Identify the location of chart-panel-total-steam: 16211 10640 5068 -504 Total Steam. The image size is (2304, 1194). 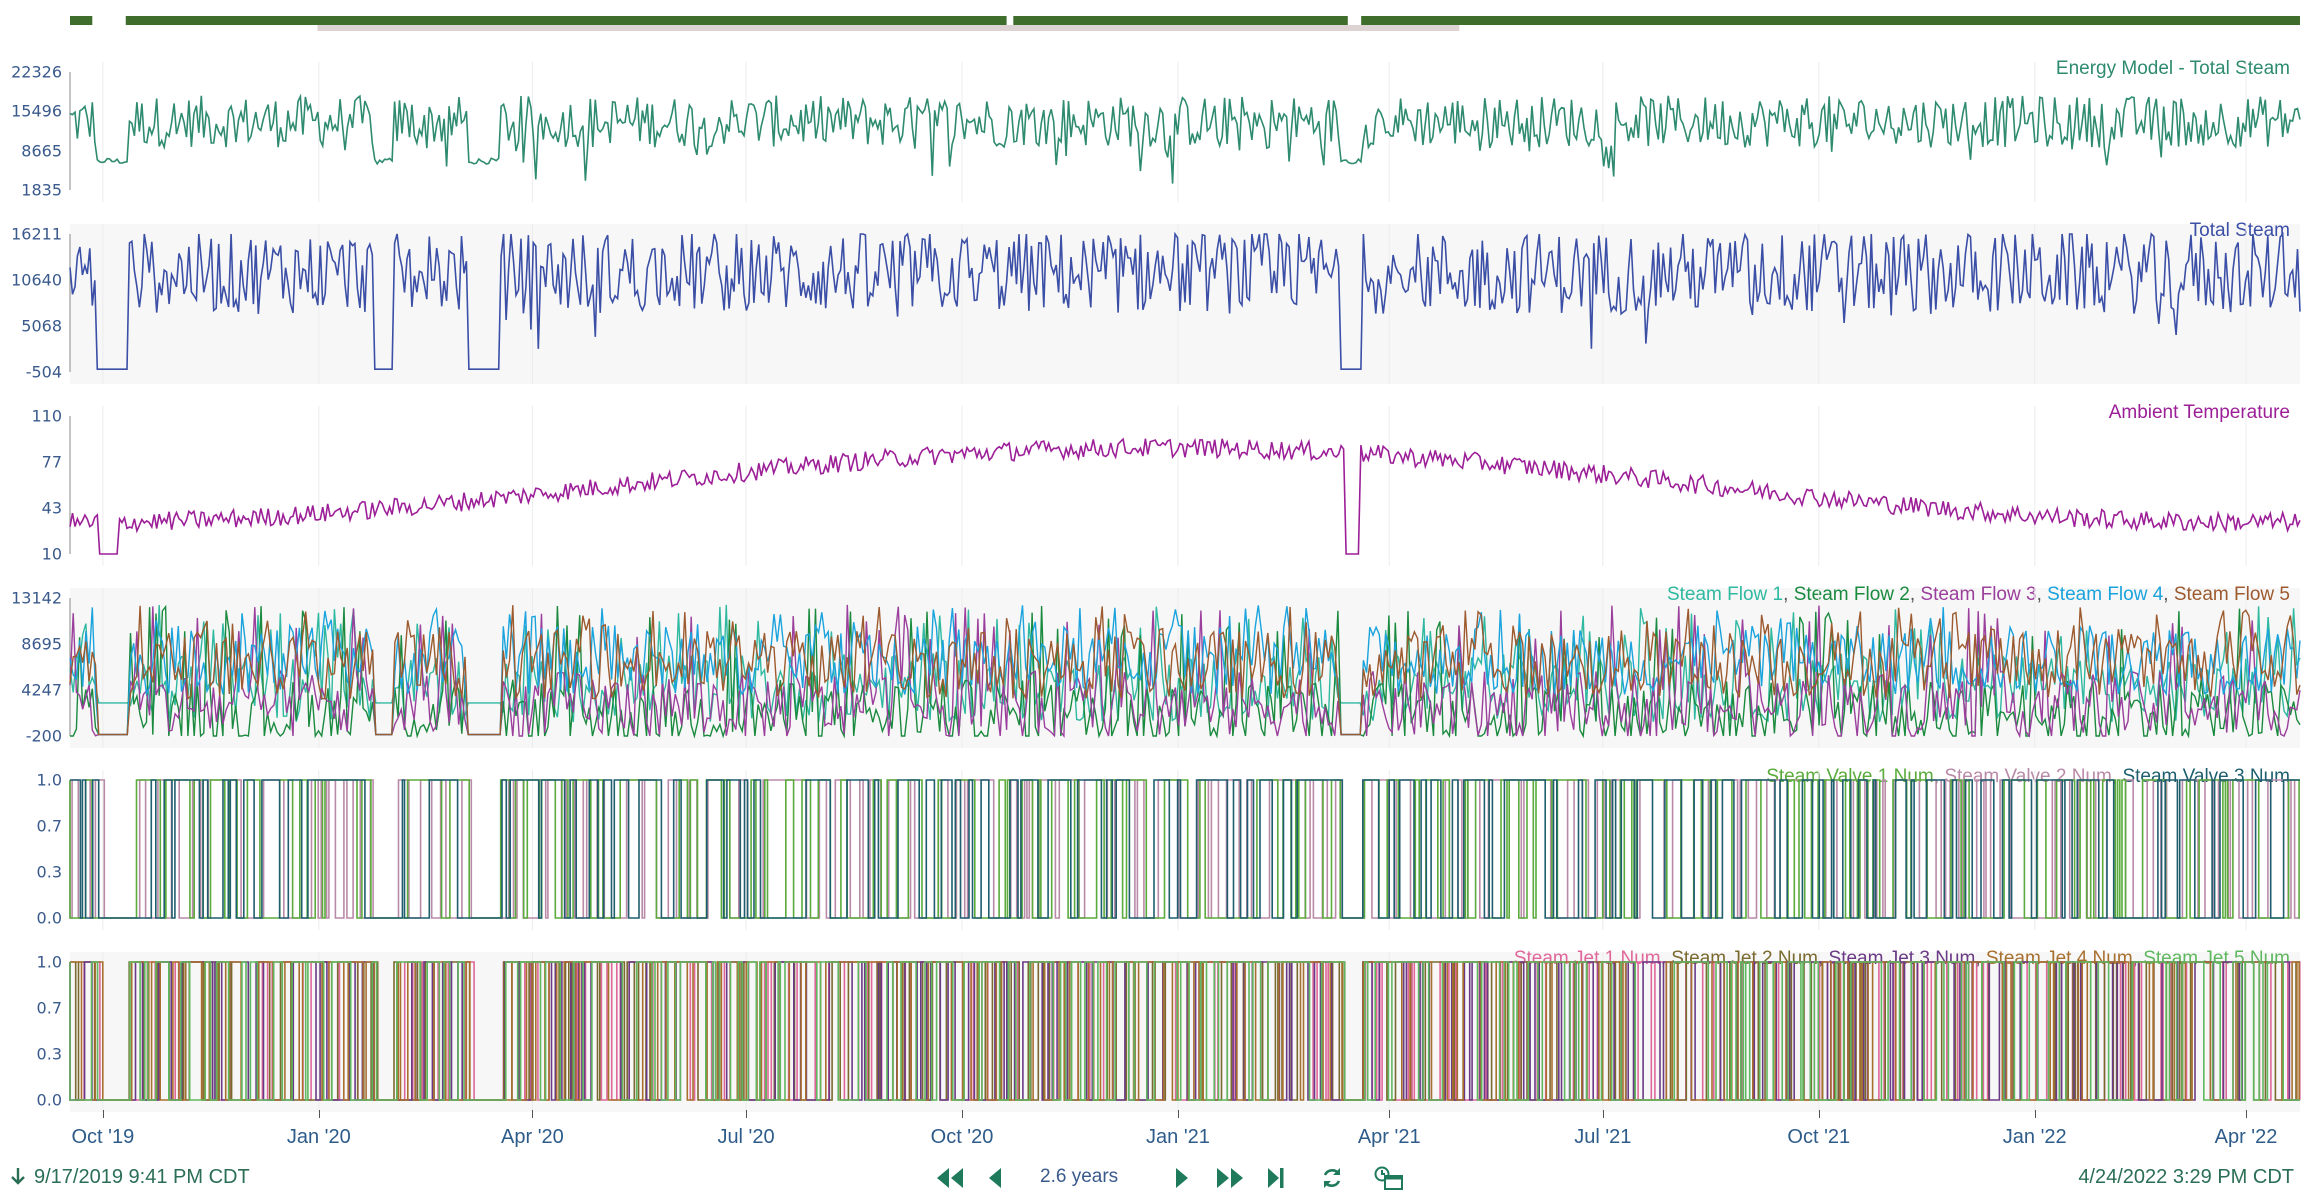
(1152, 302).